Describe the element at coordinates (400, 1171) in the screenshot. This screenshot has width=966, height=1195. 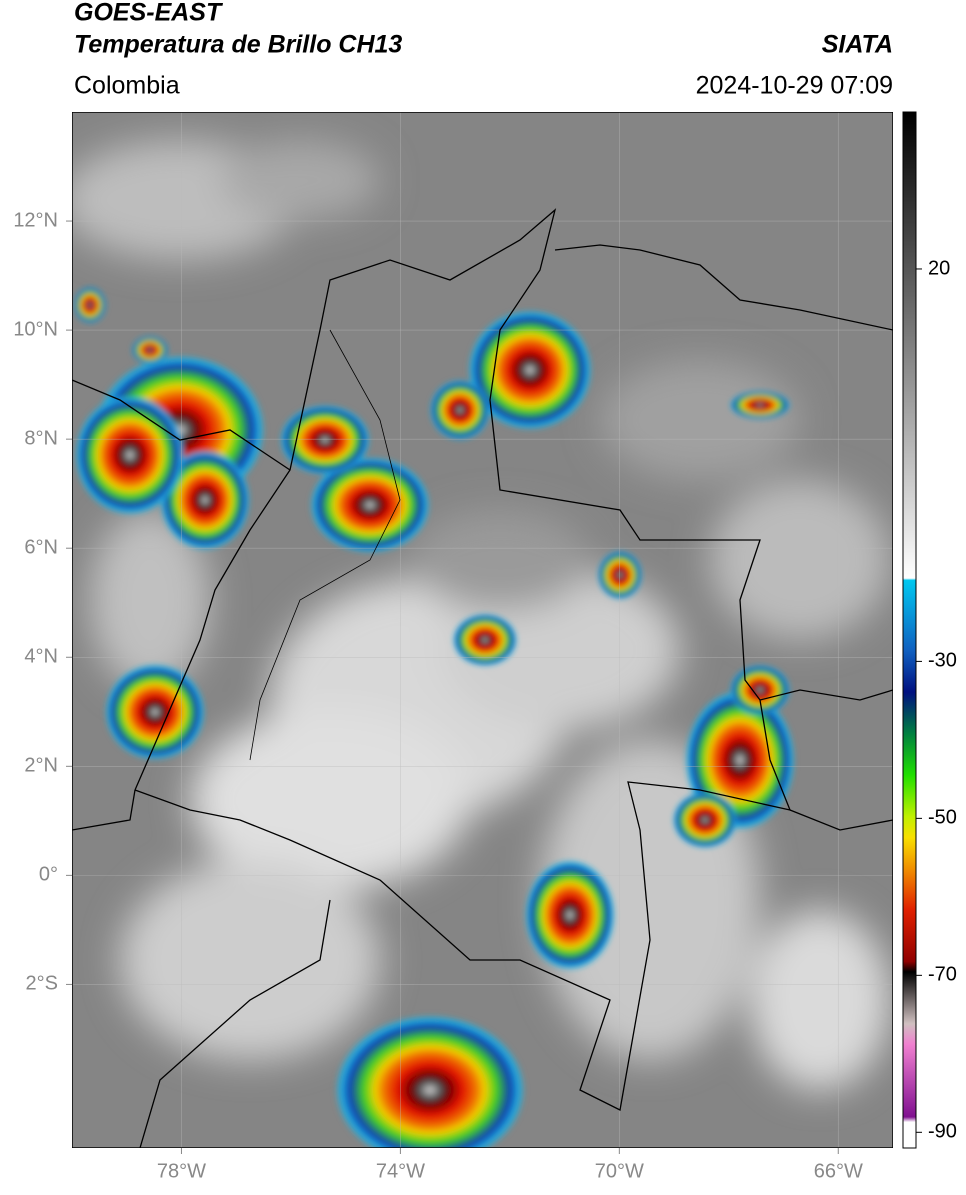
I see `x-tick-label: 74°W` at that location.